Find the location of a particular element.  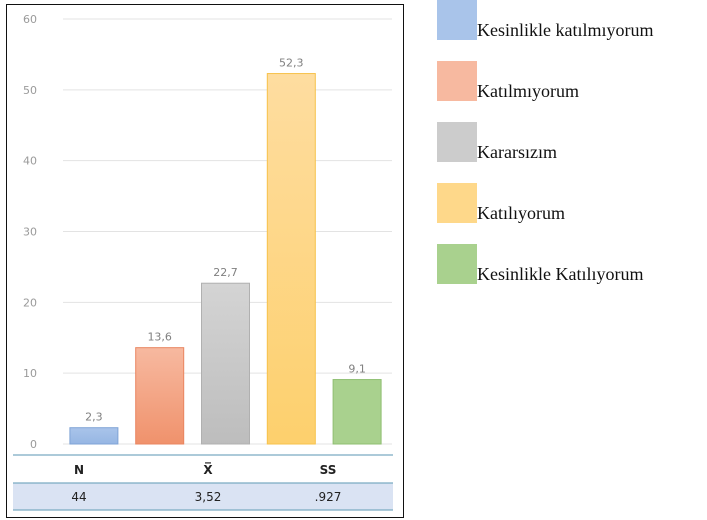

y-tick-label: 10 is located at coordinates (30, 373).